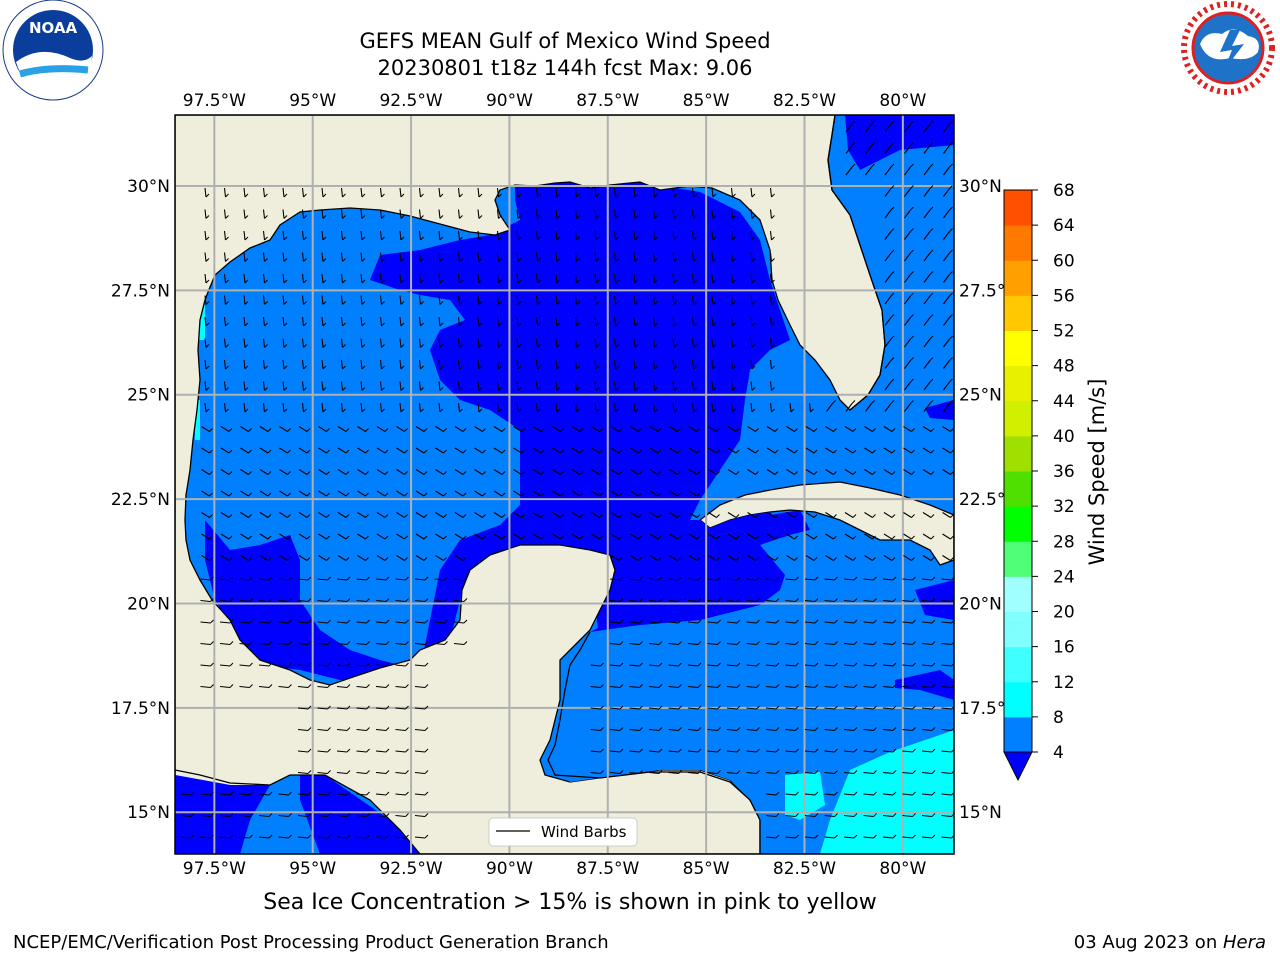 This screenshot has width=1280, height=960. I want to click on footer-date: 03 Aug 2023 on Hera, so click(1170, 942).